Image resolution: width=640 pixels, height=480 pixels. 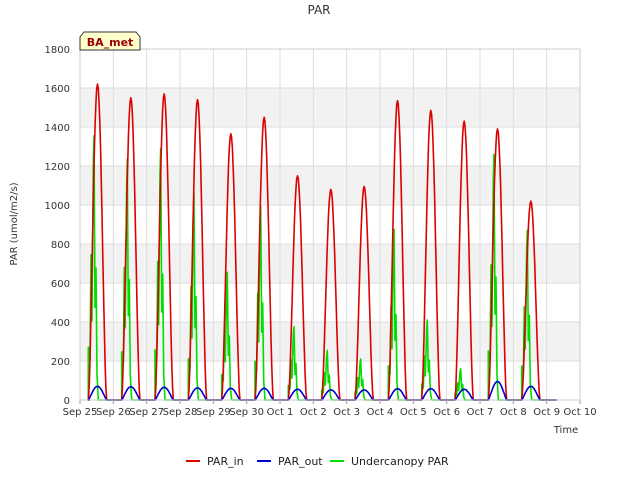 I want to click on x-tick-label: Sep 30, so click(x=246, y=412).